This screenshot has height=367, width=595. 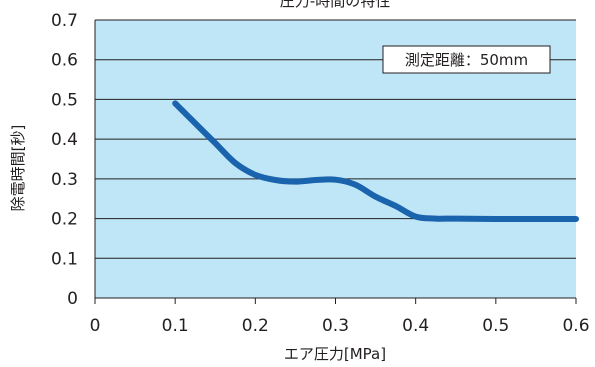 What do you see at coordinates (64, 160) in the screenshot?
I see `y-tick-labels: 0 0.1 0.2 0.3 0.4 0.5 0.6 0.7` at bounding box center [64, 160].